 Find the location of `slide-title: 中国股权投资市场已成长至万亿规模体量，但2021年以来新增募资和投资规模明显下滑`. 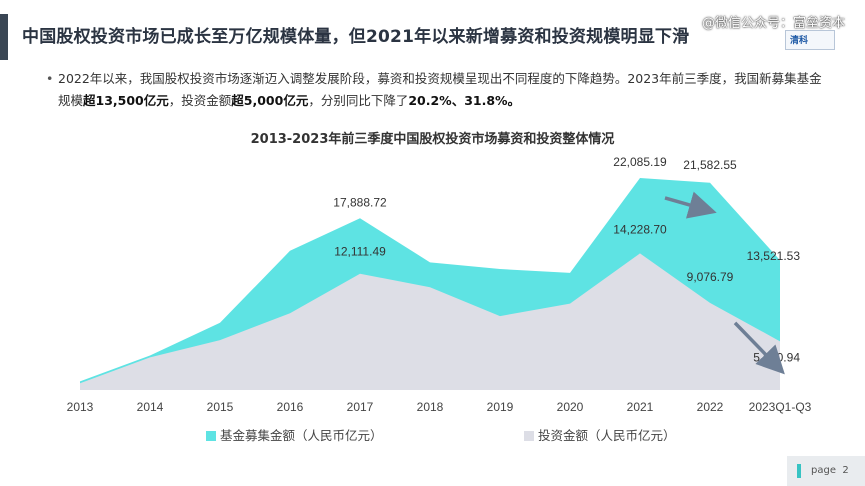

slide-title: 中国股权投资市场已成长至万亿规模体量，但2021年以来新增募资和投资规模明显下滑 is located at coordinates (356, 37).